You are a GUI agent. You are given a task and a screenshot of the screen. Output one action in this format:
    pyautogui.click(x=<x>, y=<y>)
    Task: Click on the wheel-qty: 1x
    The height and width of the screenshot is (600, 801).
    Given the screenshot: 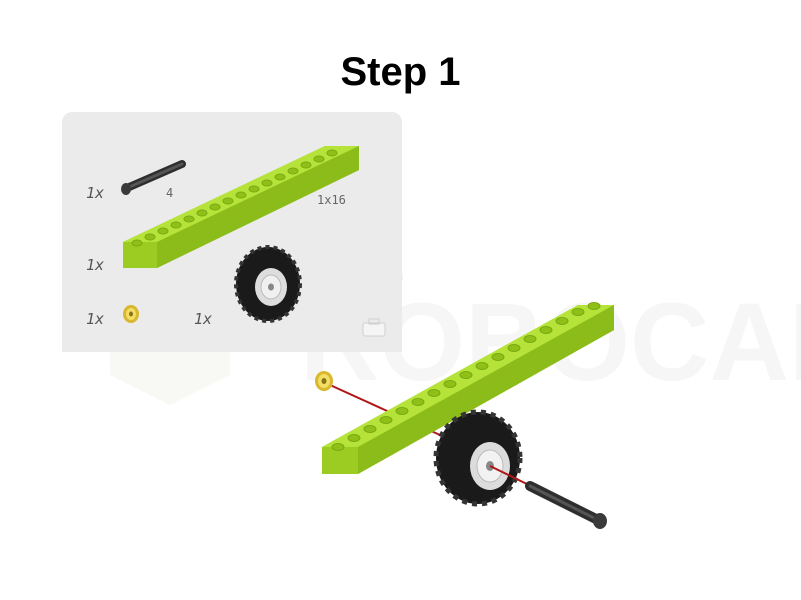 What is the action you would take?
    pyautogui.click(x=203, y=319)
    